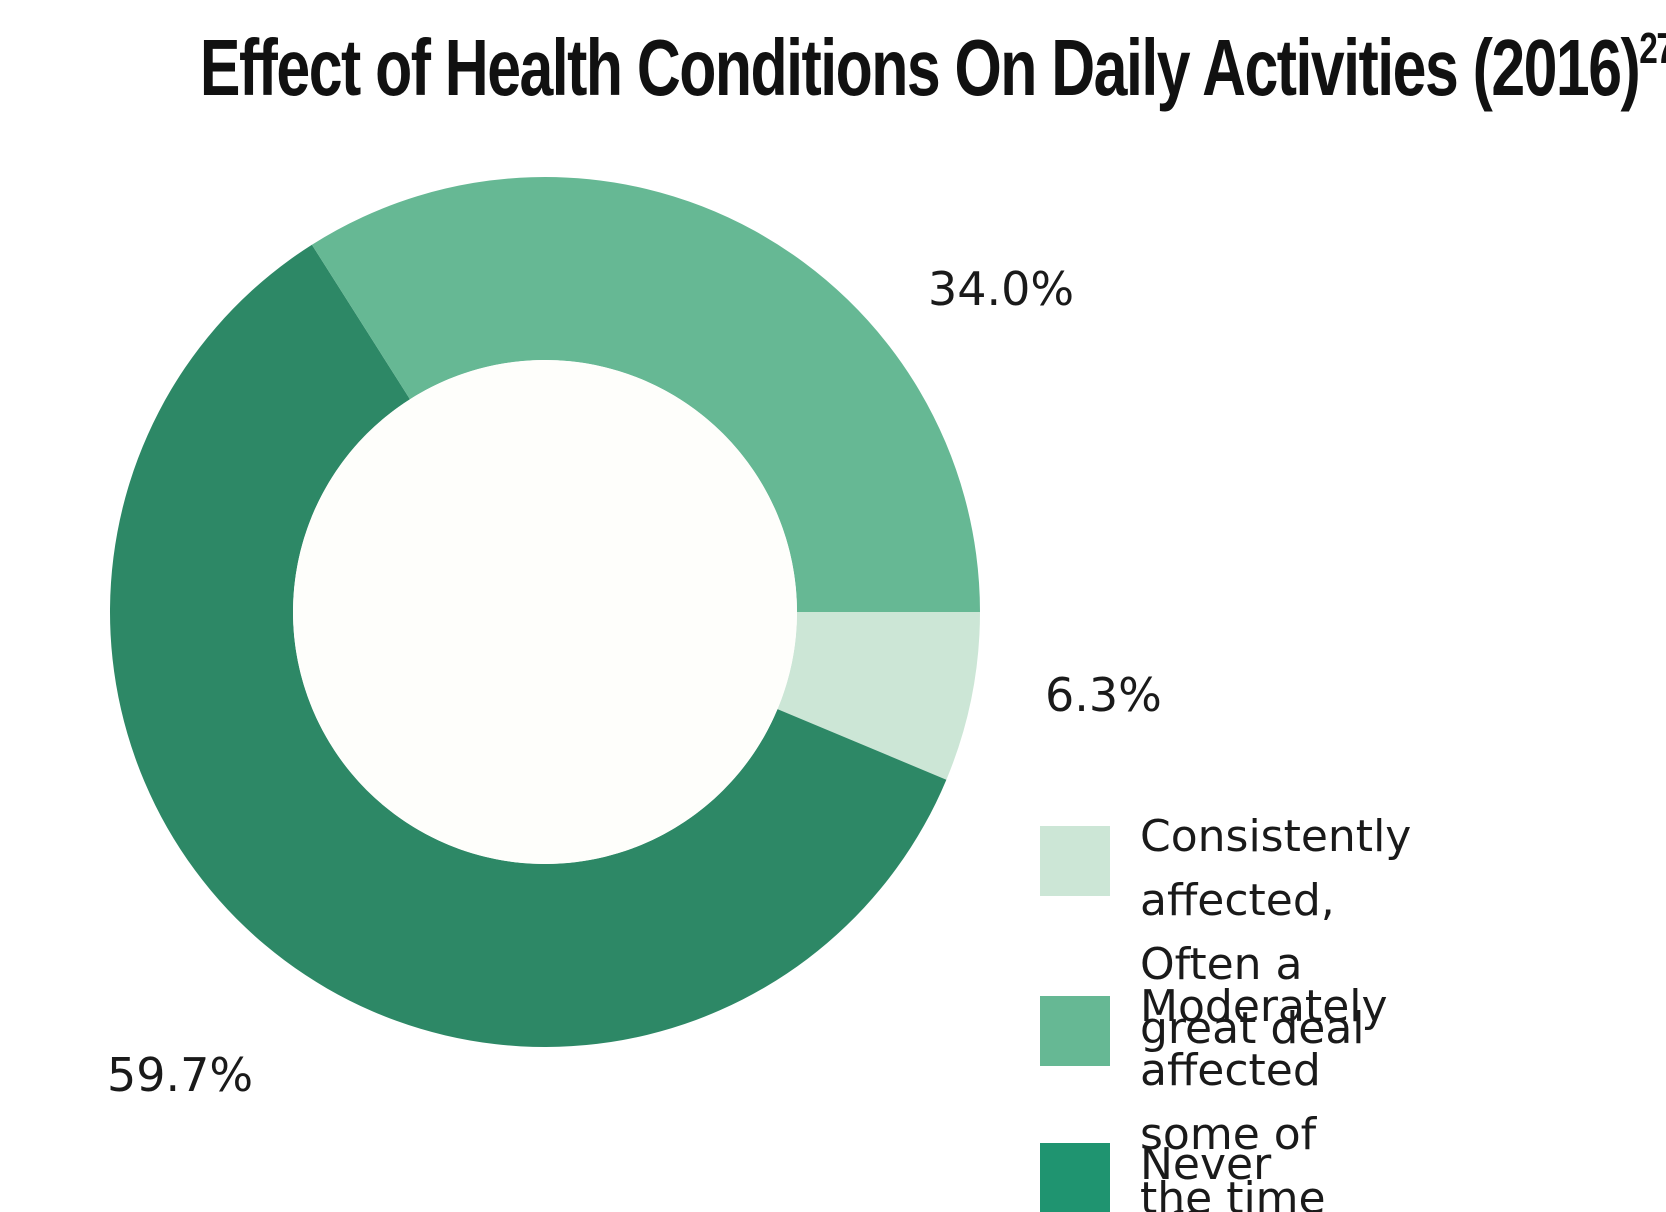 This screenshot has width=1666, height=1212. Describe the element at coordinates (1001, 289) in the screenshot. I see `slice-label-moderately: 34.0%` at that location.